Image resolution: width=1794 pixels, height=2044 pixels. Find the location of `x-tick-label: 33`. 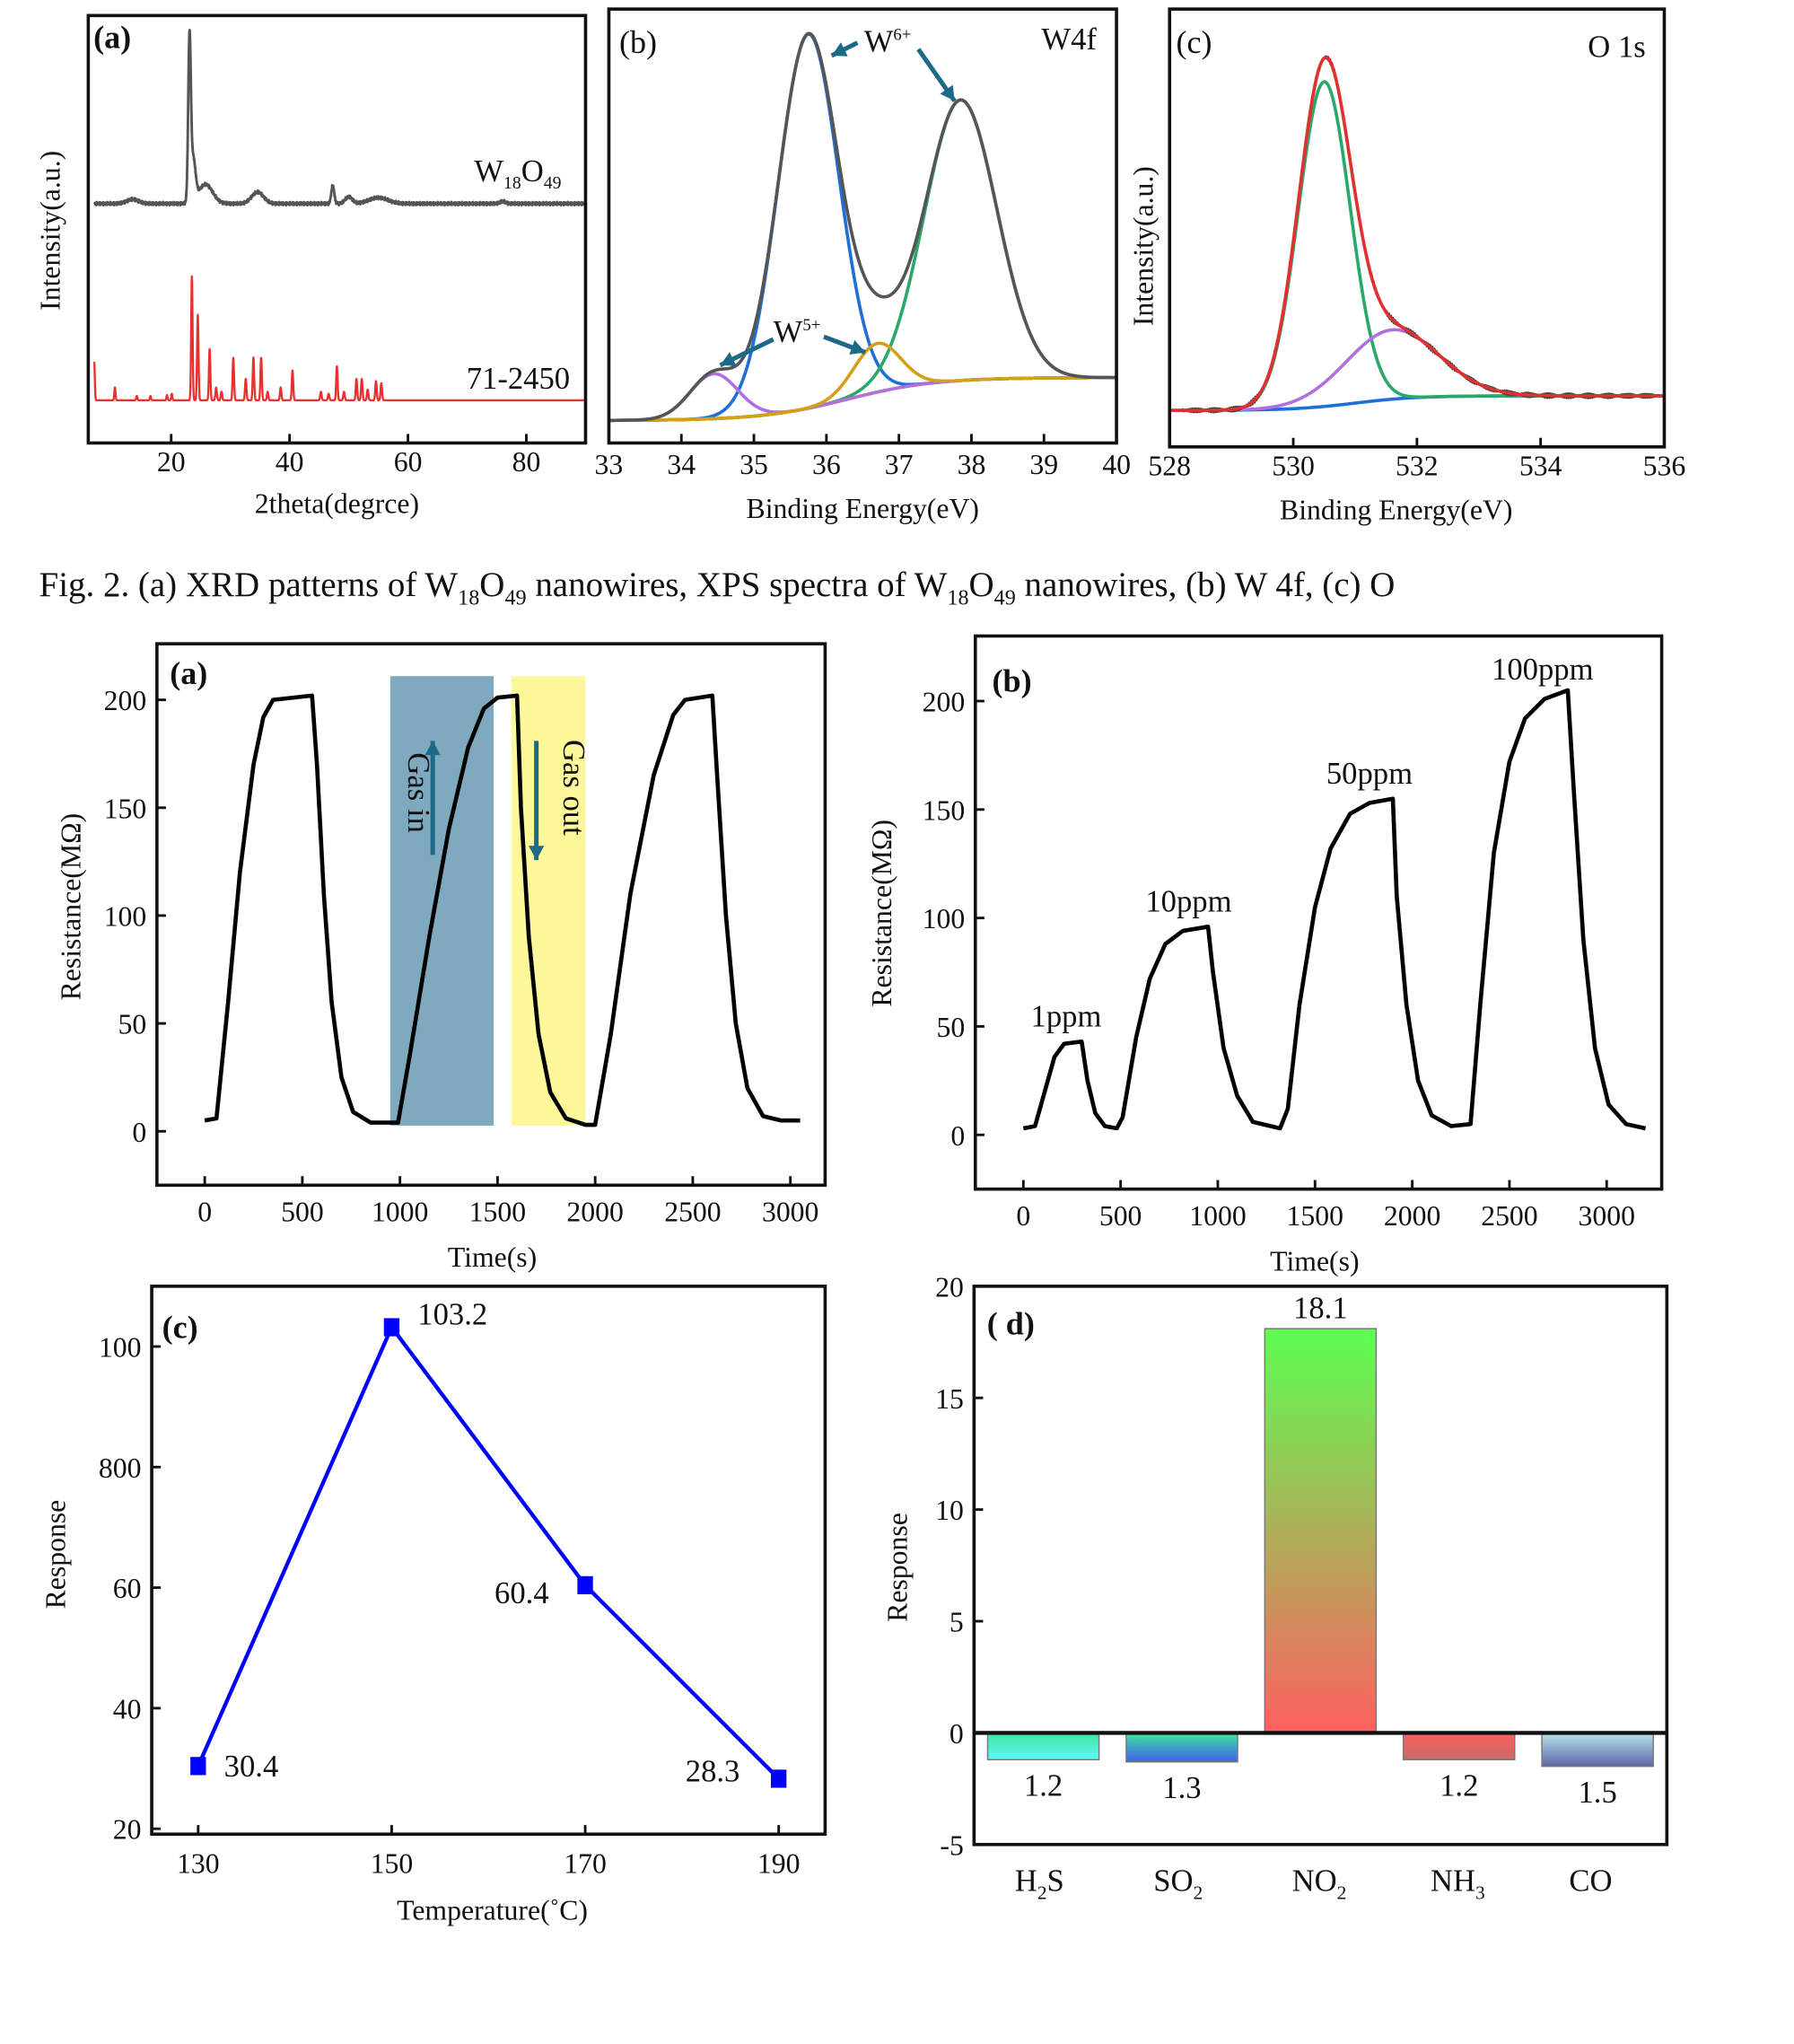

x-tick-label: 33 is located at coordinates (609, 464).